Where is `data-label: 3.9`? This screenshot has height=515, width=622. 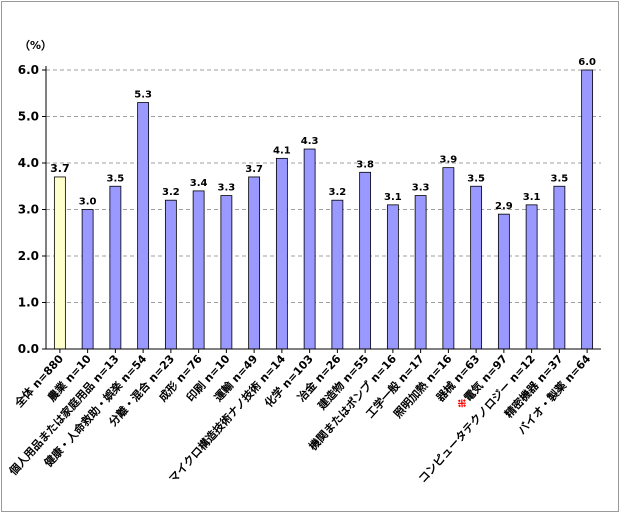
data-label: 3.9 is located at coordinates (449, 160).